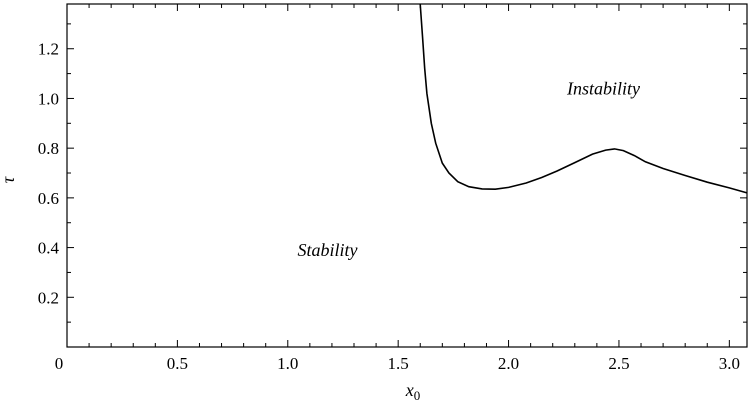  Describe the element at coordinates (409, 390) in the screenshot. I see `x-axis-label-main: x` at that location.